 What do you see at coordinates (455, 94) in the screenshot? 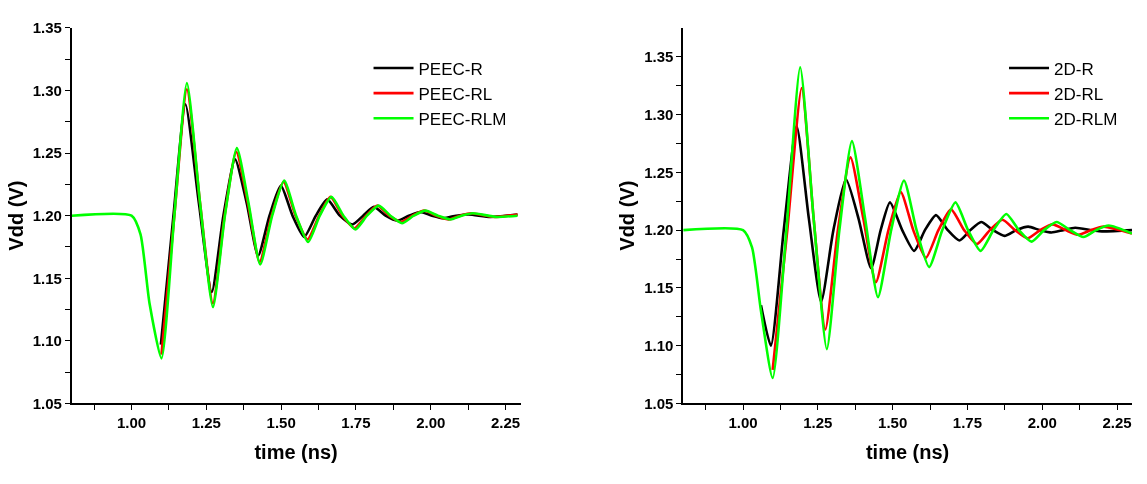
I see `legend-label: PEEC-RL` at bounding box center [455, 94].